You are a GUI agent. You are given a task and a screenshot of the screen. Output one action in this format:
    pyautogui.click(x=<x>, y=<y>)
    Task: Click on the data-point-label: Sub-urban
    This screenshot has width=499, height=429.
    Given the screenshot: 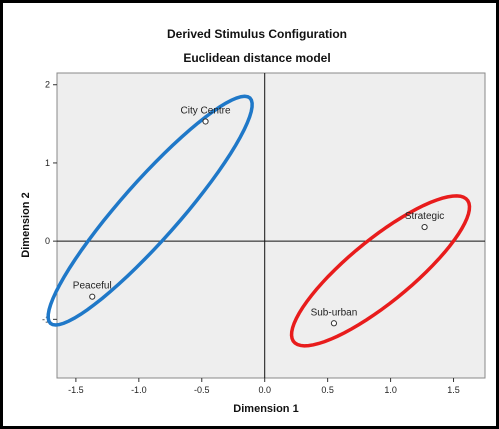 What is the action you would take?
    pyautogui.click(x=334, y=312)
    